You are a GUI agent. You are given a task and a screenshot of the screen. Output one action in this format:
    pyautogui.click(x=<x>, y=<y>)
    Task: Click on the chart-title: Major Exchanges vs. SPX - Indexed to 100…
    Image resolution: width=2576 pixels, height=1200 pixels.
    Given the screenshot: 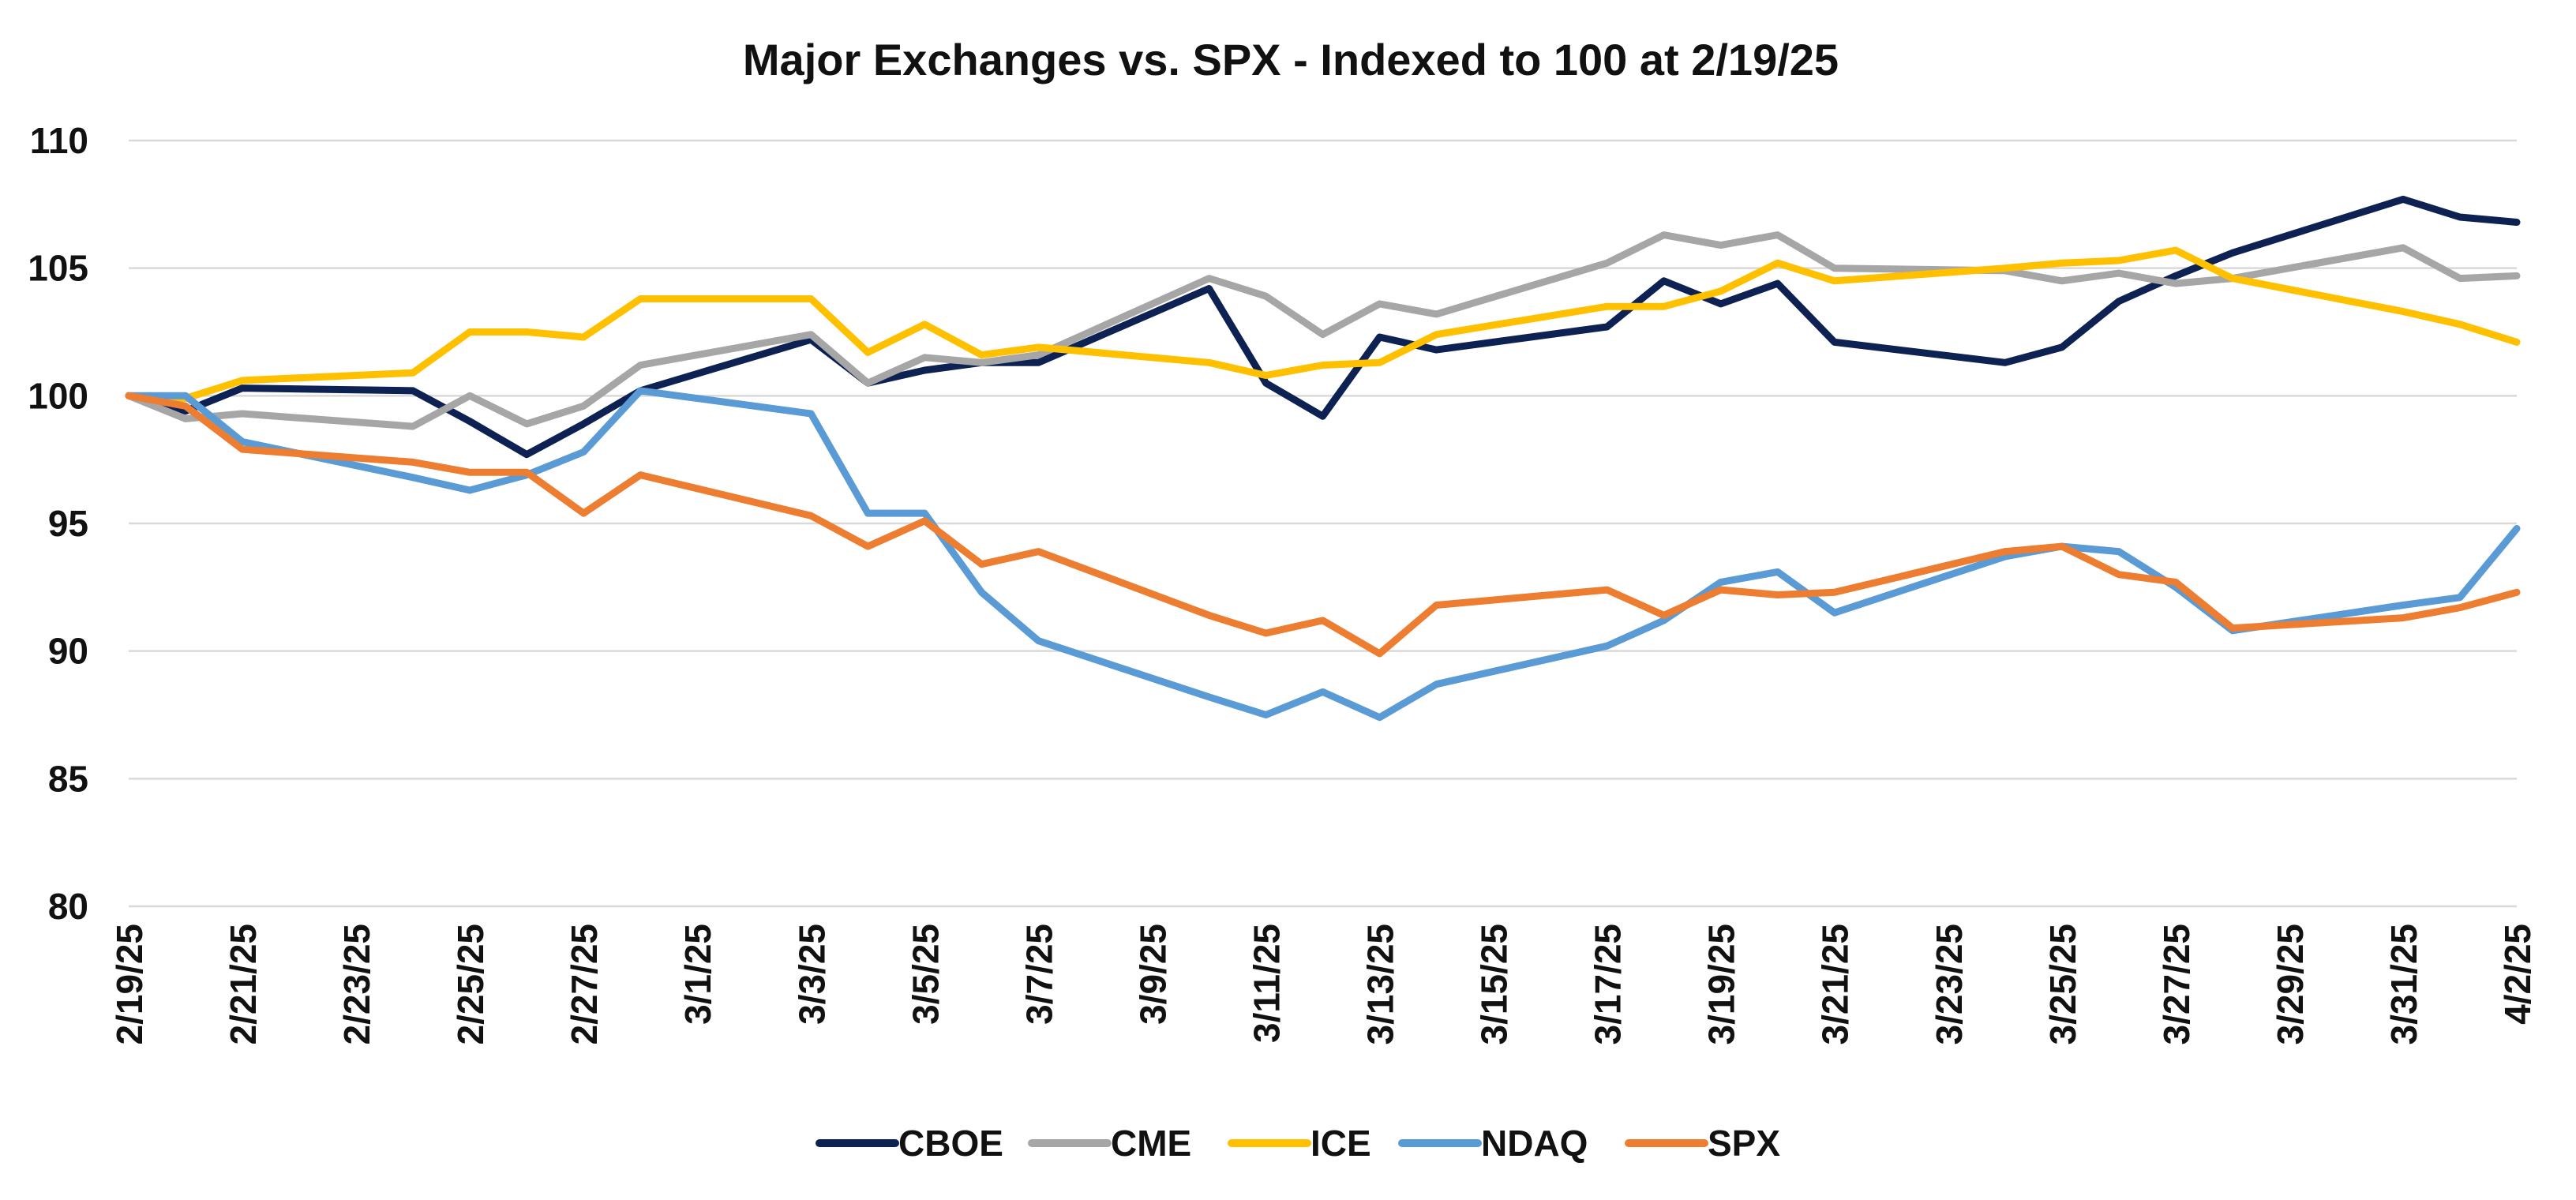 What is the action you would take?
    pyautogui.click(x=1291, y=59)
    